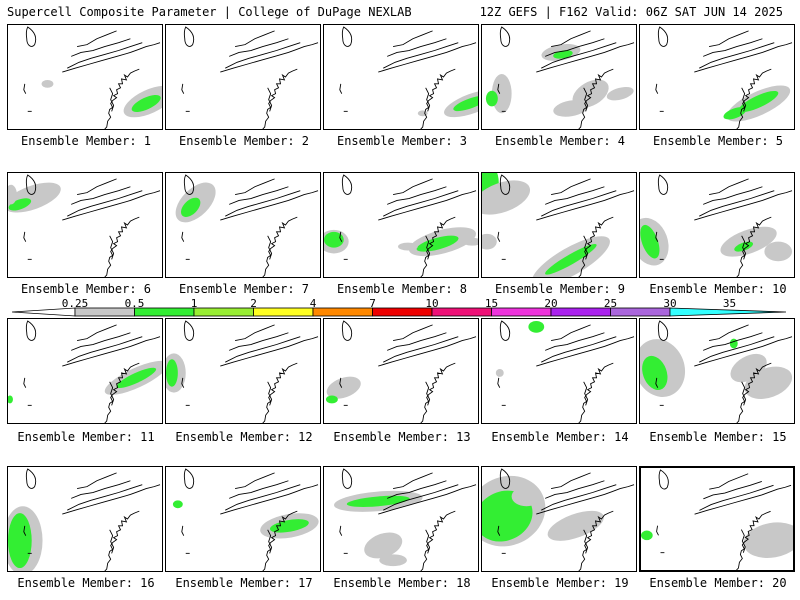 The image size is (800, 600). I want to click on member-label: Ensemble Member: 18, so click(402, 583).